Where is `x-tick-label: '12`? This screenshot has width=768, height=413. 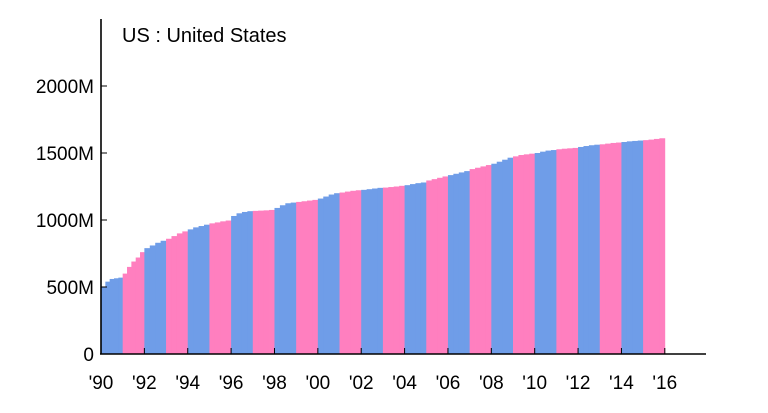
x-tick-label: '12 is located at coordinates (578, 383).